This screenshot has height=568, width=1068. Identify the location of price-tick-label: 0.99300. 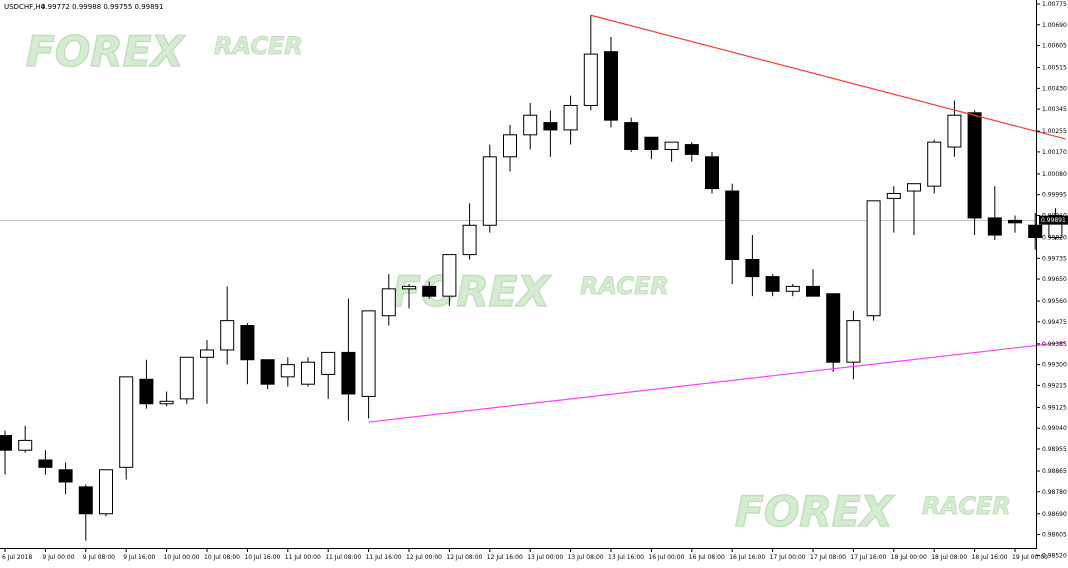
(1054, 365).